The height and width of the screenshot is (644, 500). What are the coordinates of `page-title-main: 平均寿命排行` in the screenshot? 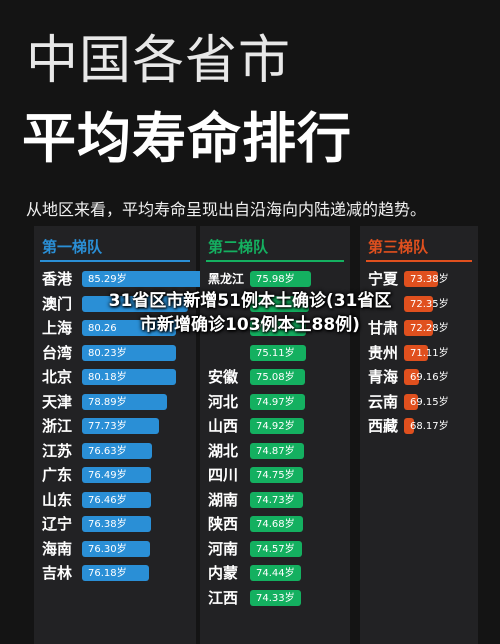 It's located at (187, 138).